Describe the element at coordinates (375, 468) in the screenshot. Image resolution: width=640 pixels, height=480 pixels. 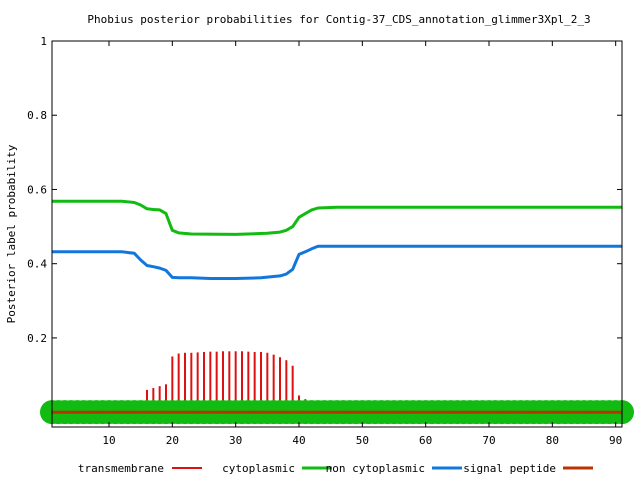
I see `legend-label-non-cytoplasmic: non cytoplasmic` at that location.